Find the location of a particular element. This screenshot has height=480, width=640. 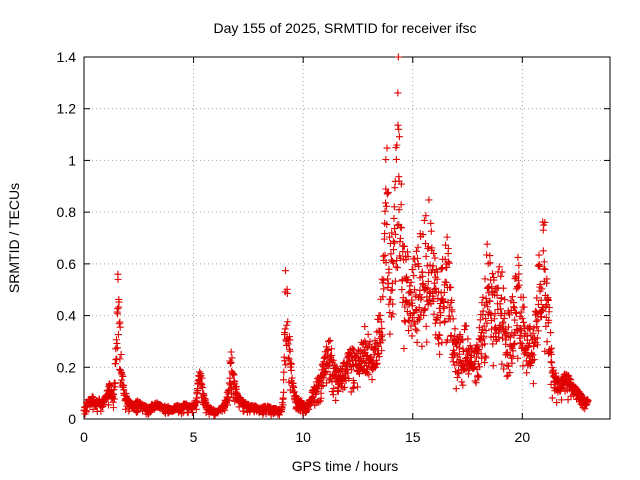

y-tick-label: 0.2 is located at coordinates (67, 367).